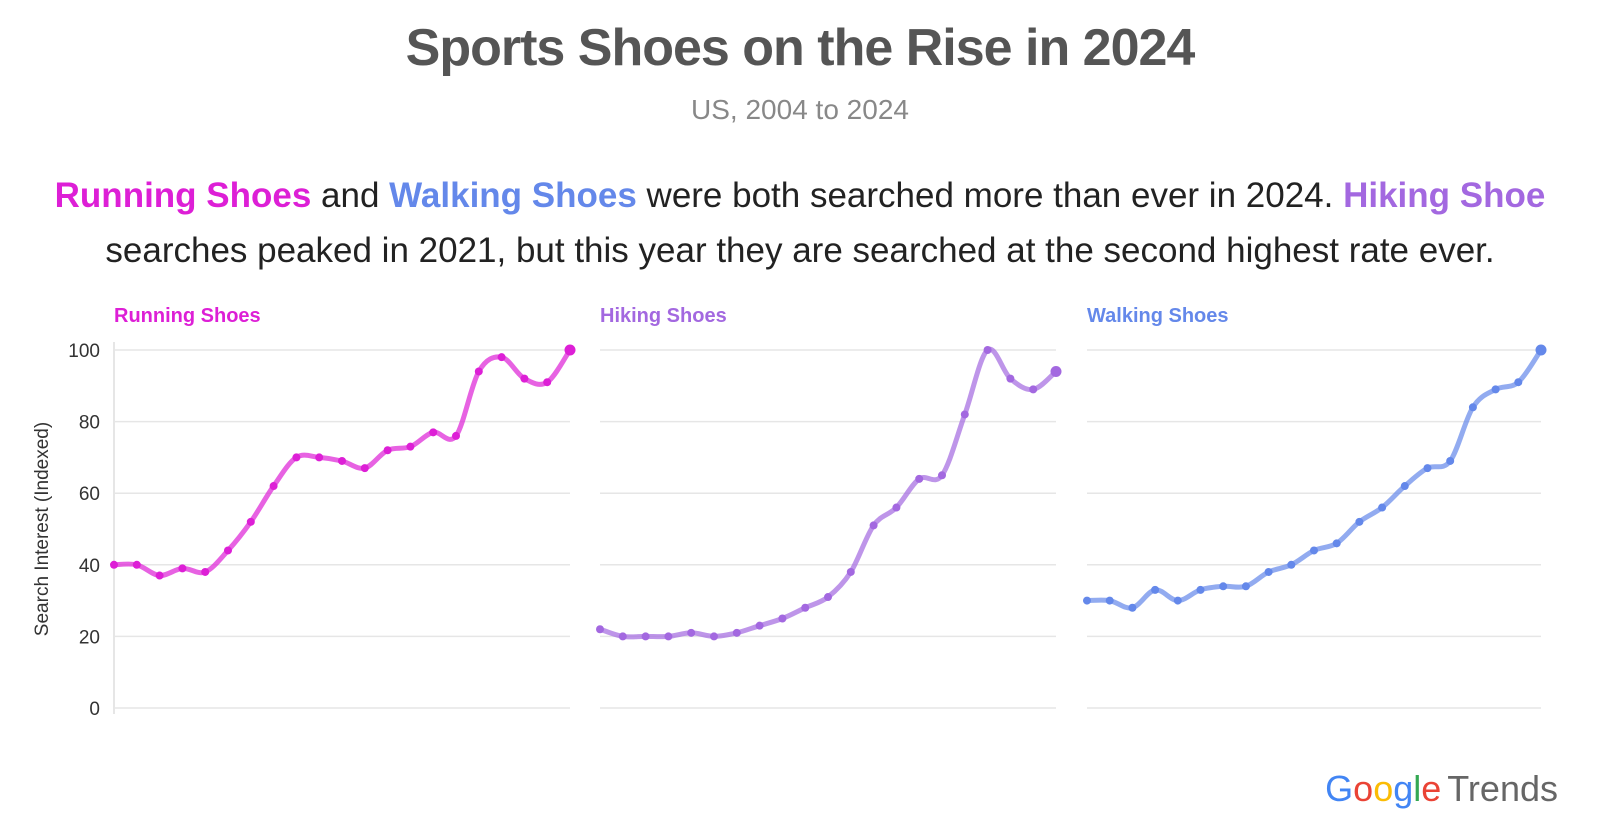  Describe the element at coordinates (183, 195) in the screenshot. I see `highlight-running-shoes: Running Shoes` at that location.